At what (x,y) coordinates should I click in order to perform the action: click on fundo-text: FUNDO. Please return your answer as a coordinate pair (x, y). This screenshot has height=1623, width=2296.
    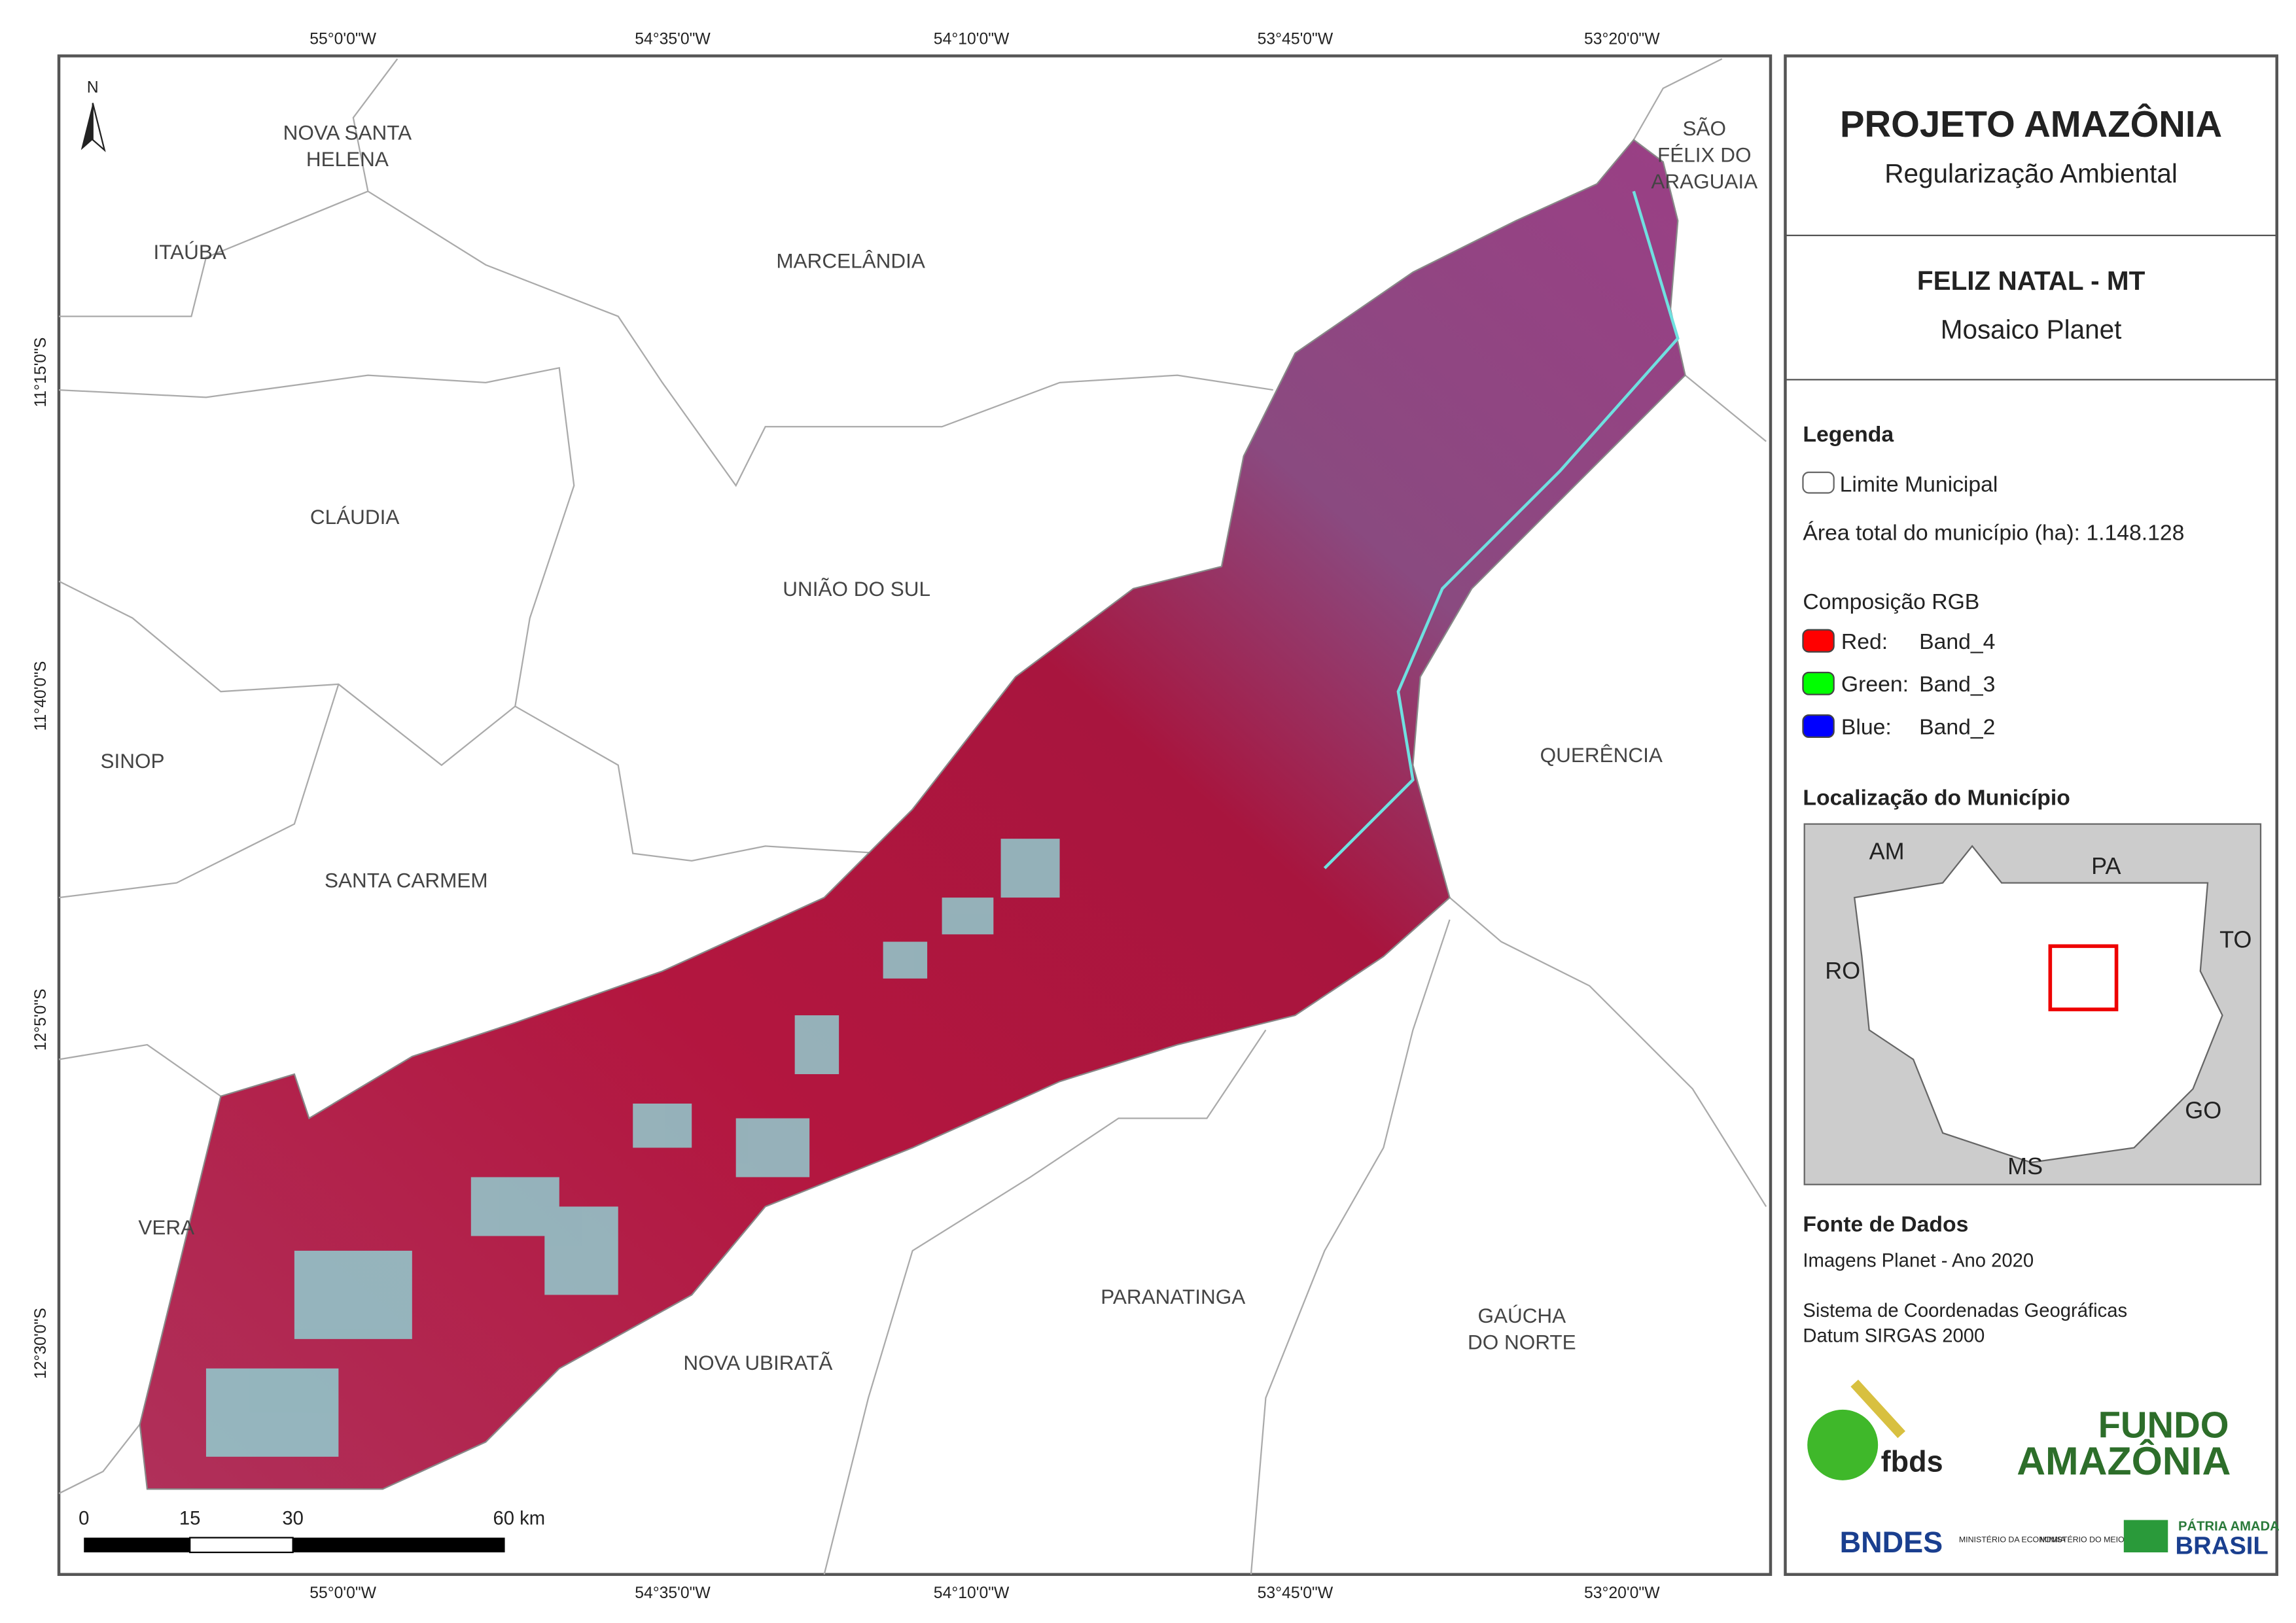
    Looking at the image, I should click on (2163, 1425).